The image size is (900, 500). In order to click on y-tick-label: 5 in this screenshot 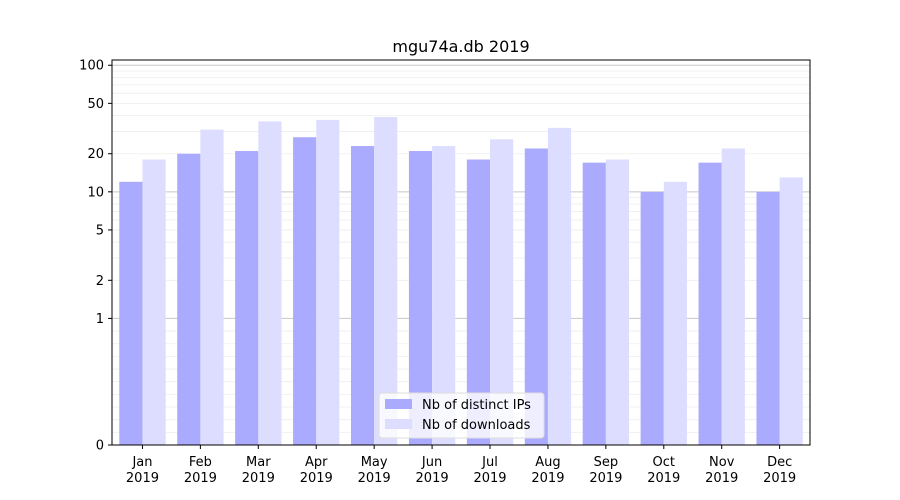, I will do `click(100, 230)`.